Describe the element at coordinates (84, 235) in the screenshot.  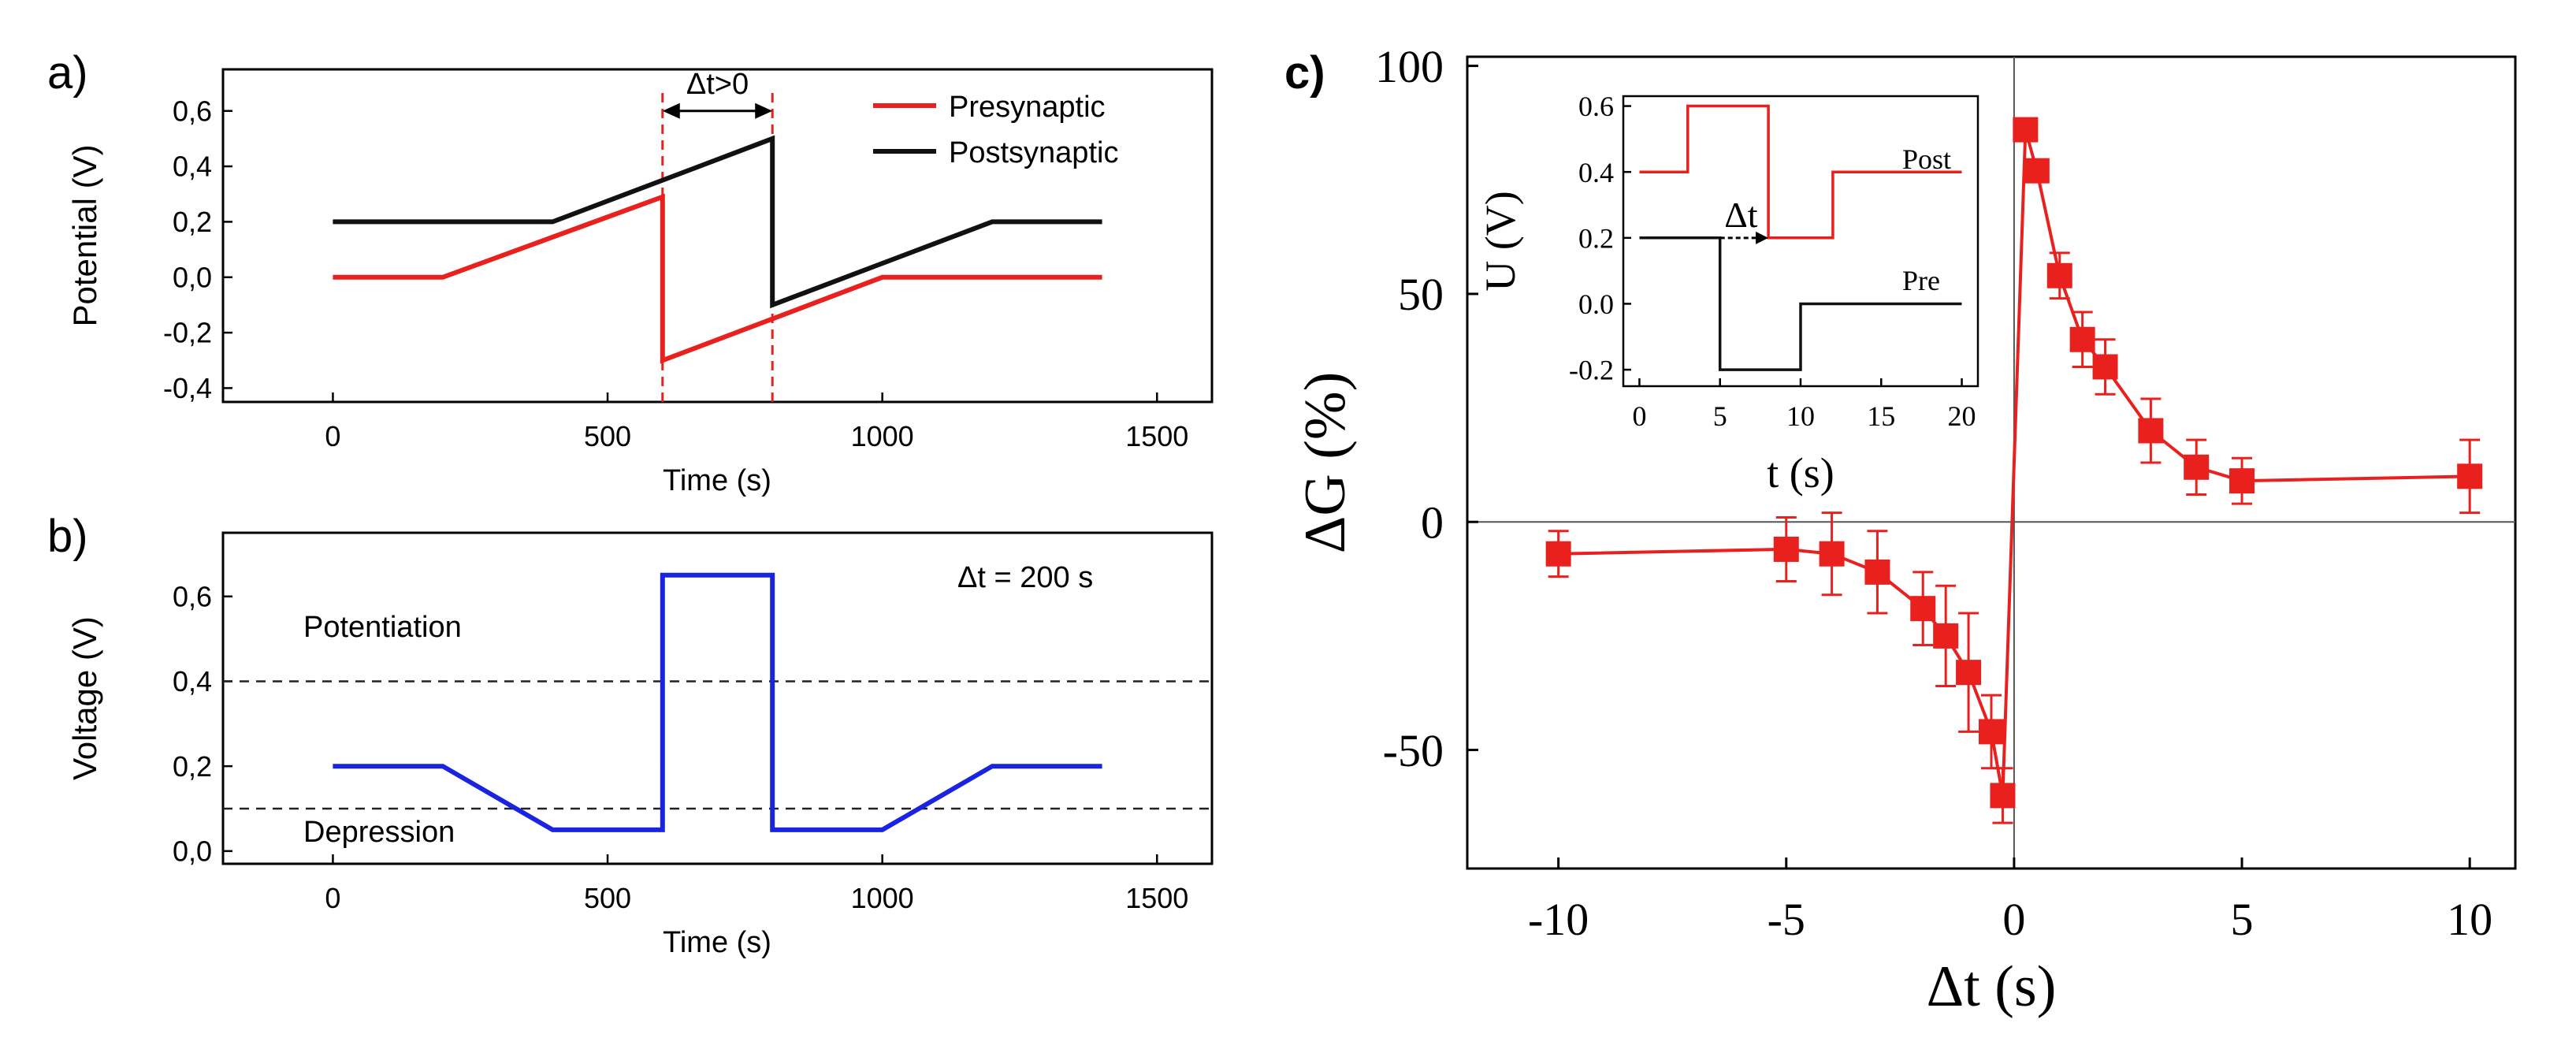
I see `panel-a-ylabel: Potential (V)` at that location.